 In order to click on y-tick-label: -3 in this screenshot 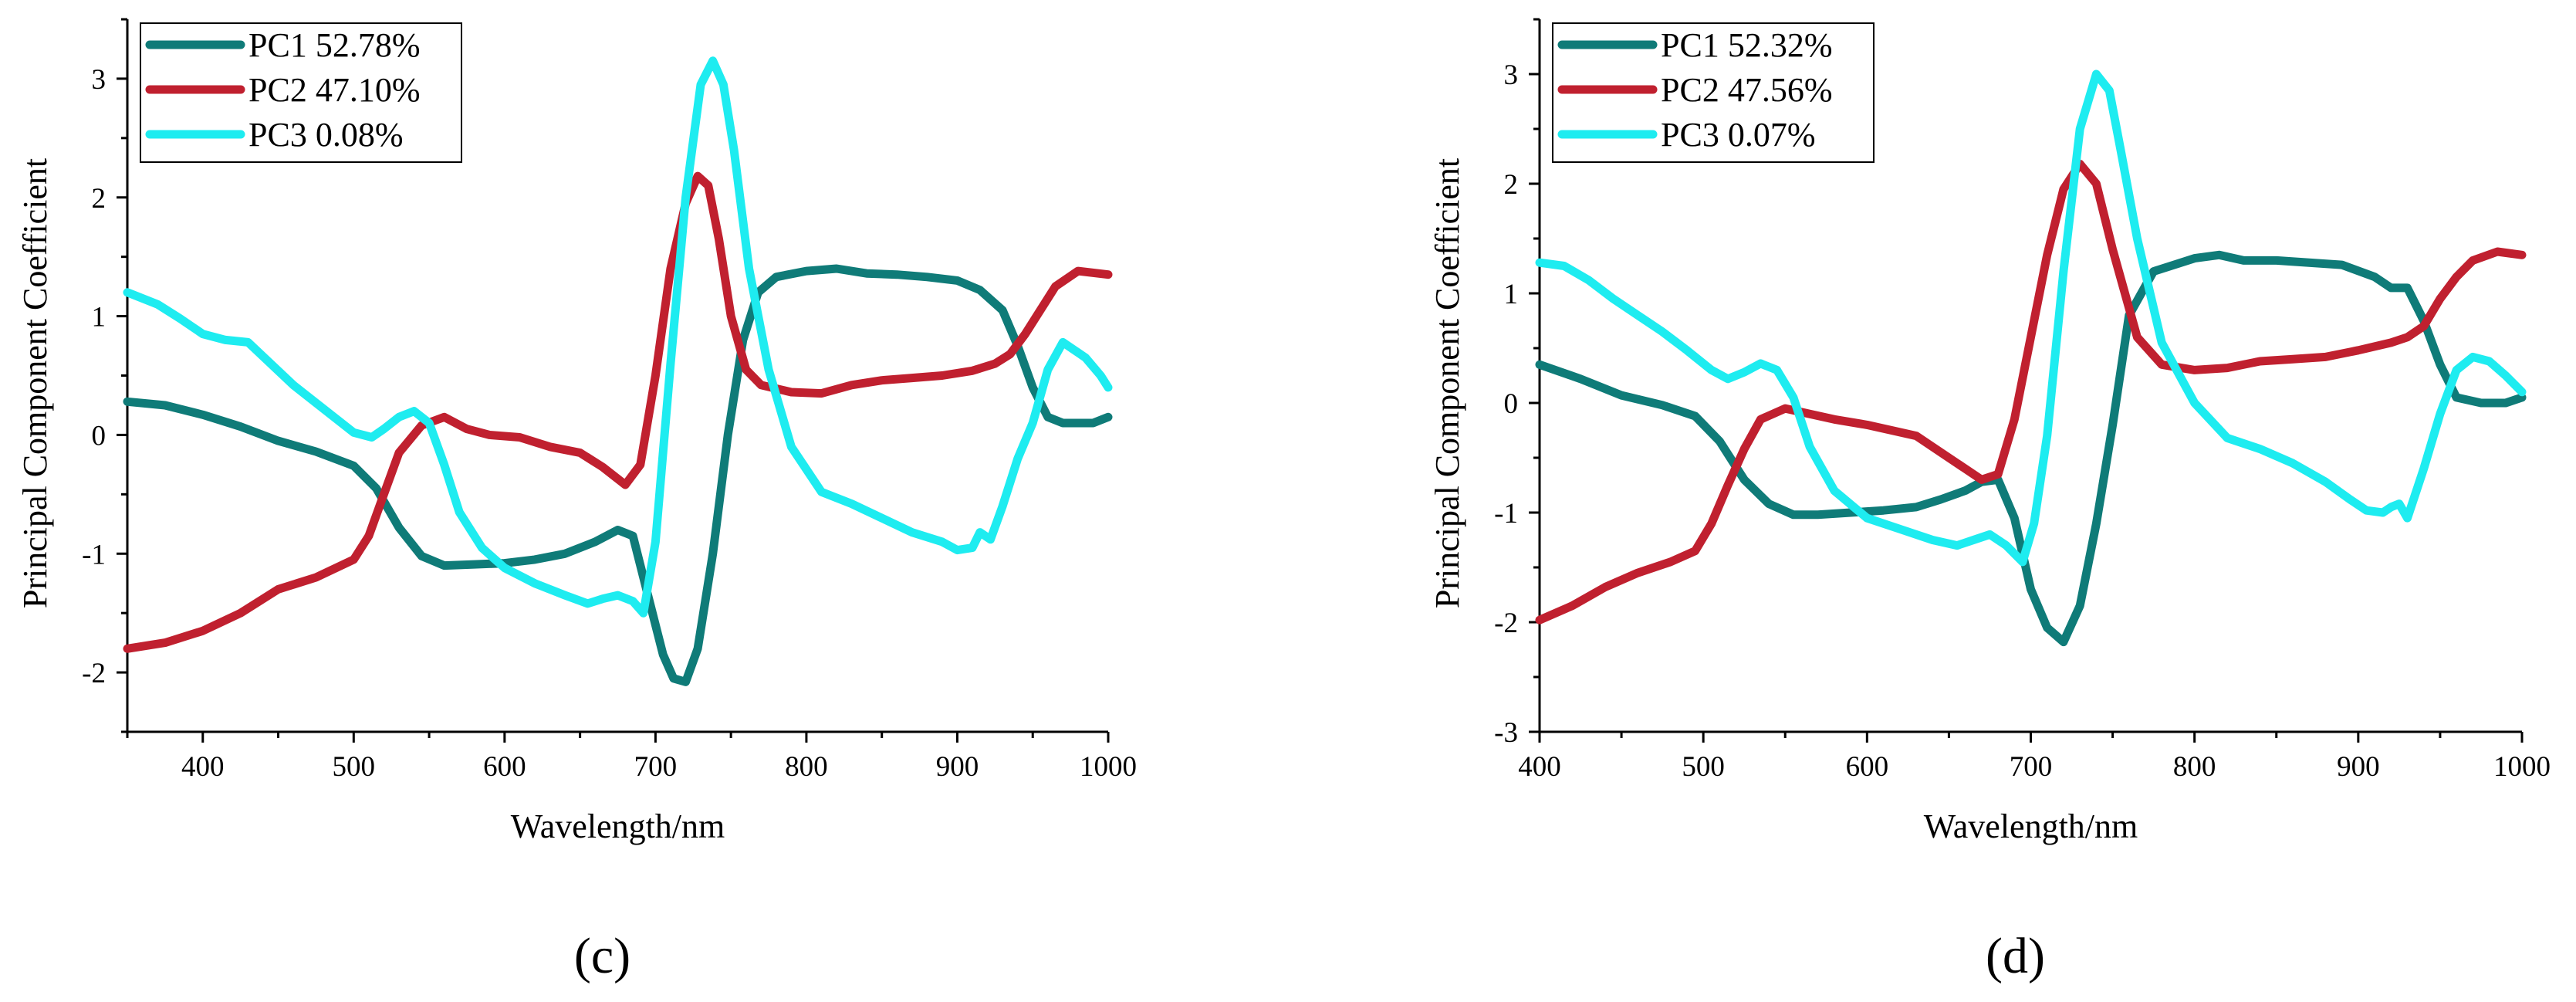, I will do `click(1506, 733)`.